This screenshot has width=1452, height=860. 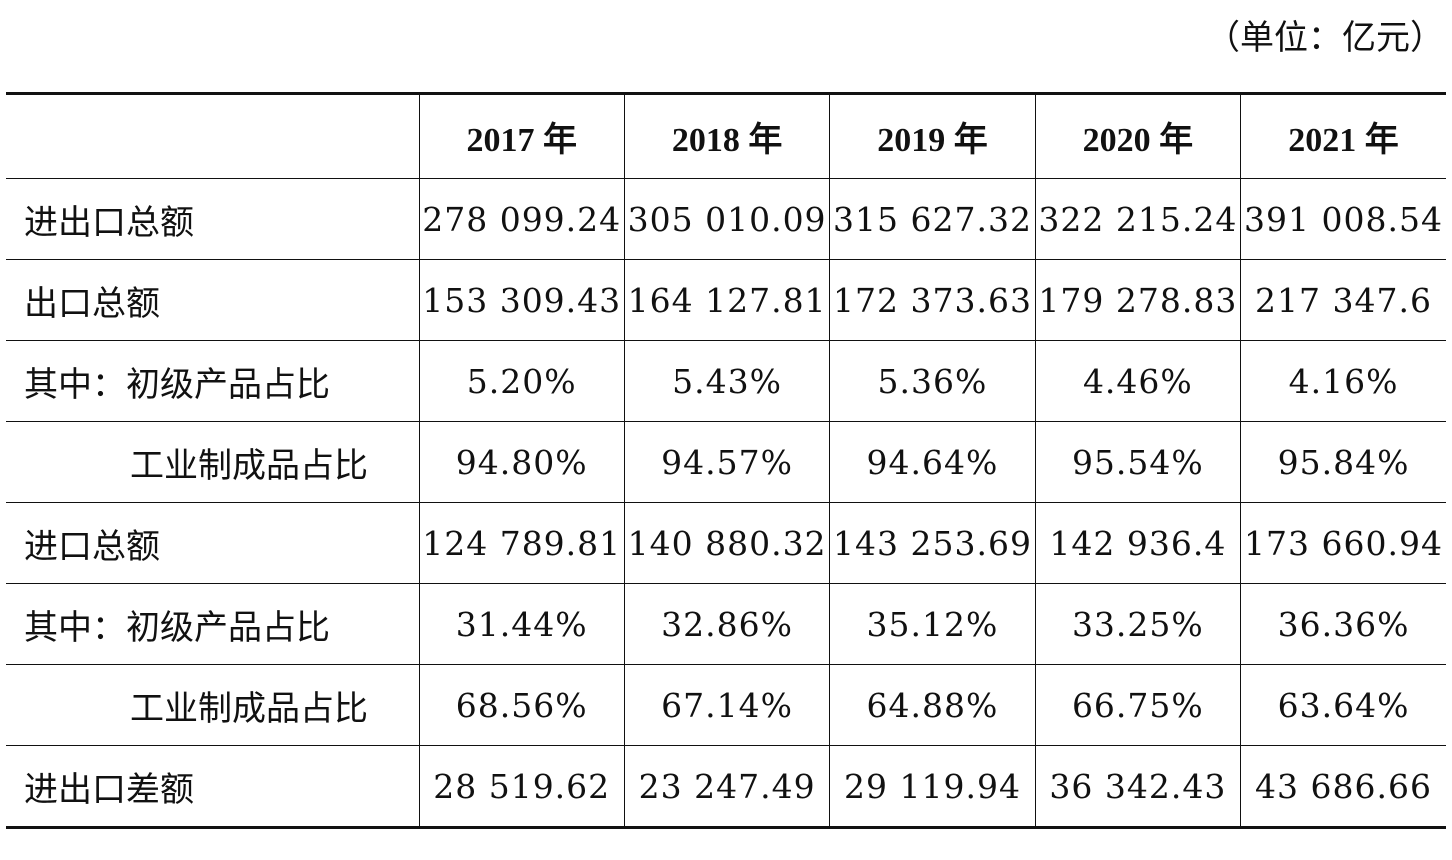 I want to click on table-row: 工业制成品占比 94.80% 94.57% 94.64% 95.54% 95.84%, so click(x=726, y=462).